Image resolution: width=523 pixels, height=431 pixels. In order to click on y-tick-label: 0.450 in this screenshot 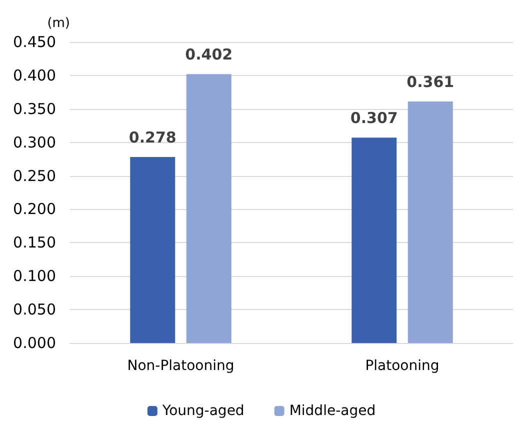, I will do `click(34, 42)`.